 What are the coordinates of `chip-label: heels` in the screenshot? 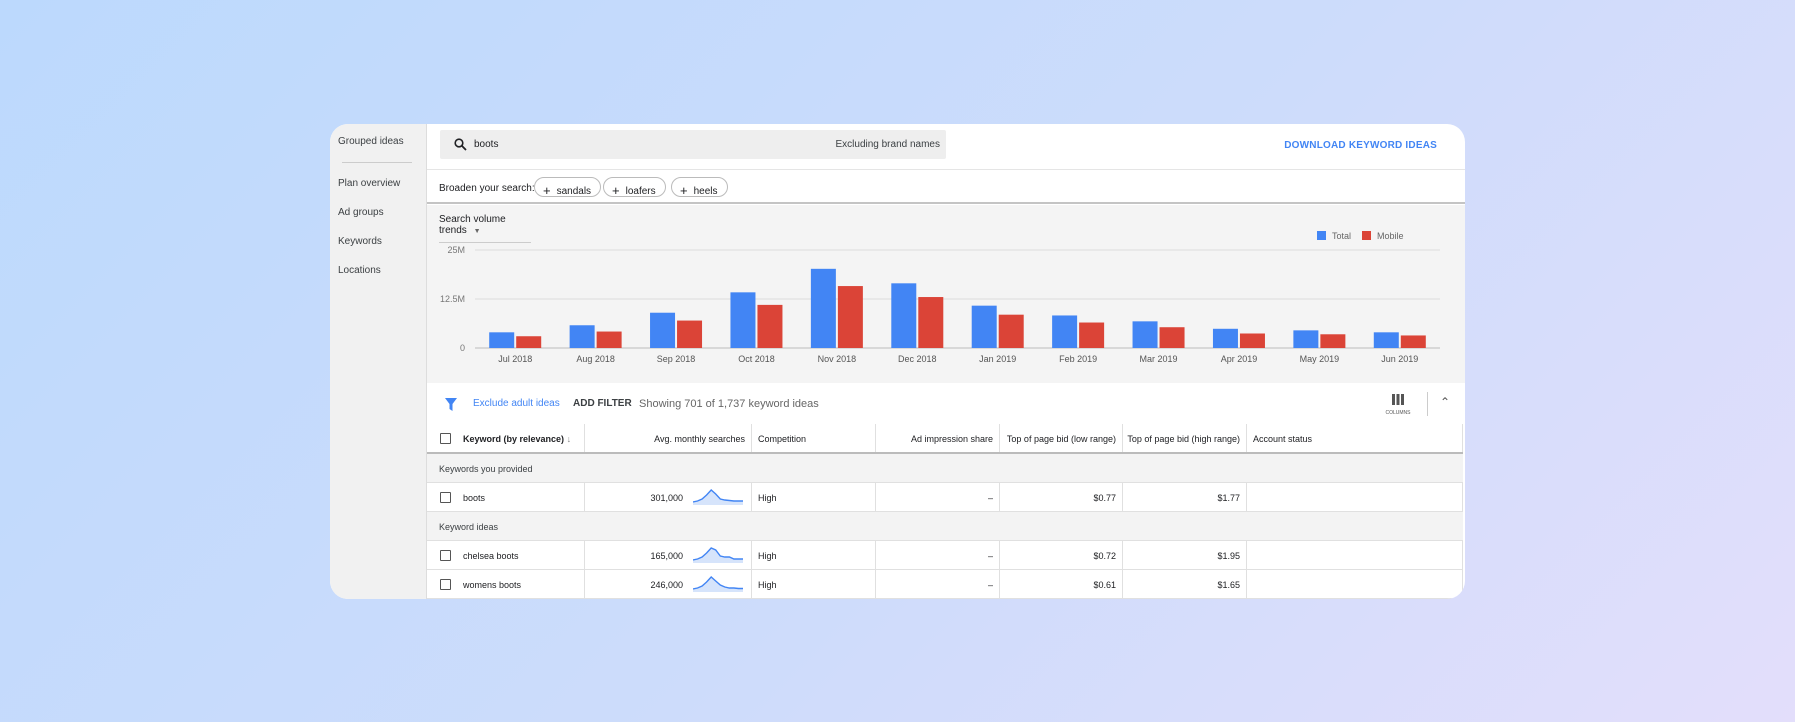 It's located at (705, 191).